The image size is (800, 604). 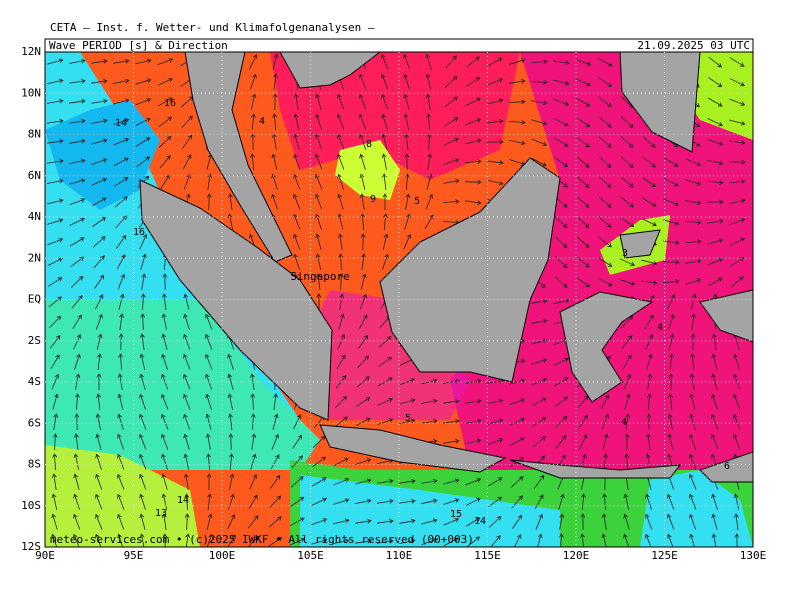 I want to click on contour-label: 3, so click(x=625, y=253).